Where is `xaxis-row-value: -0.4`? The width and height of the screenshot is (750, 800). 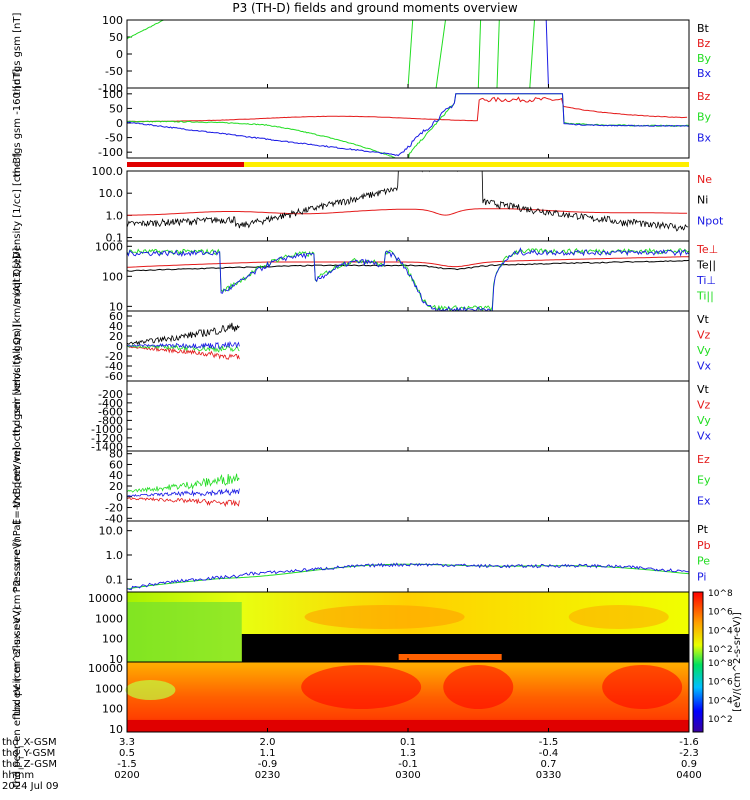 xaxis-row-value: -0.4 is located at coordinates (549, 753).